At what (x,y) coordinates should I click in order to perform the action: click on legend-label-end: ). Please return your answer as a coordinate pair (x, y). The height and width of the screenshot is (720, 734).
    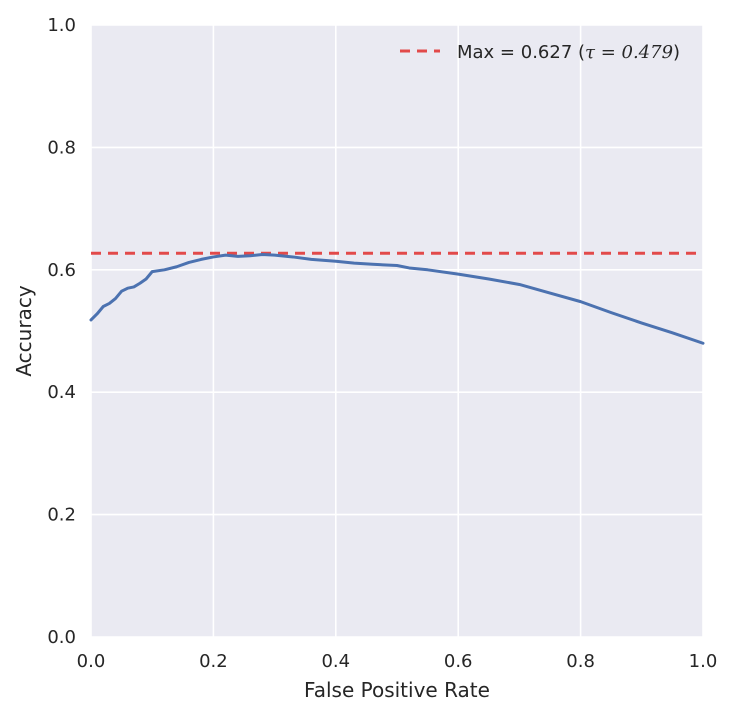
    Looking at the image, I should click on (676, 52).